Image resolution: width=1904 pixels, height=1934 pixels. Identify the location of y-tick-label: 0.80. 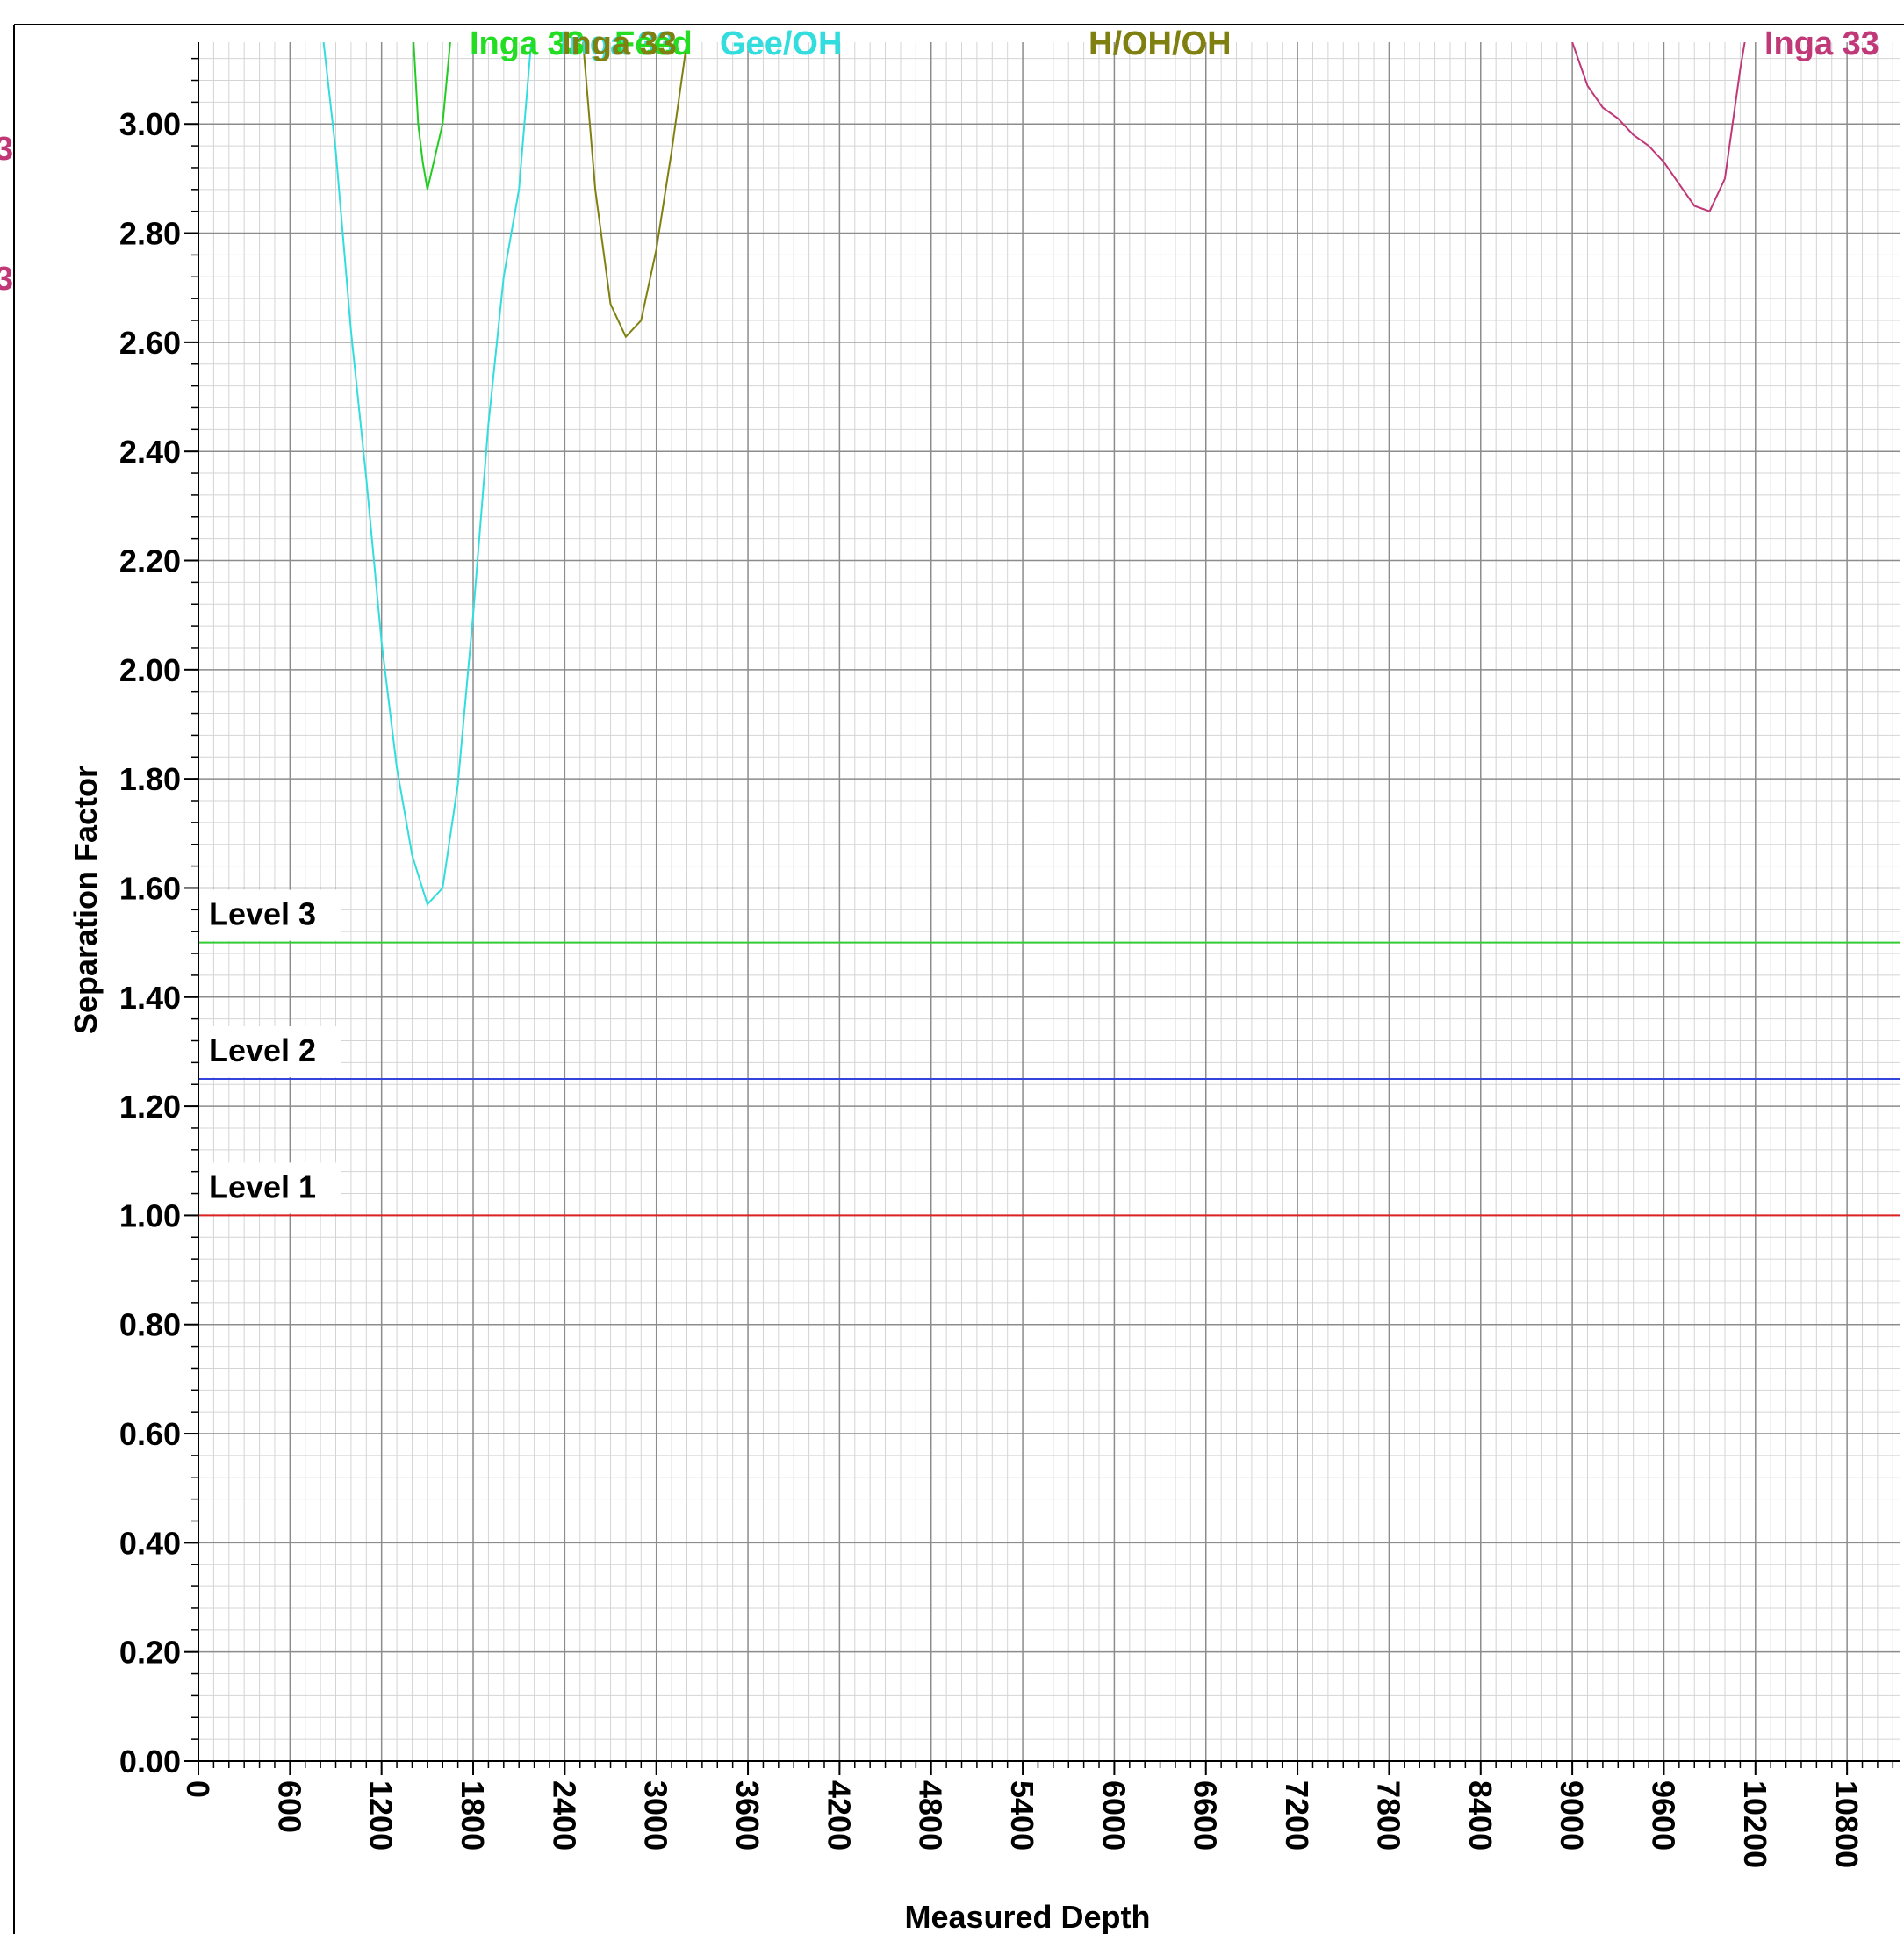
(150, 1325).